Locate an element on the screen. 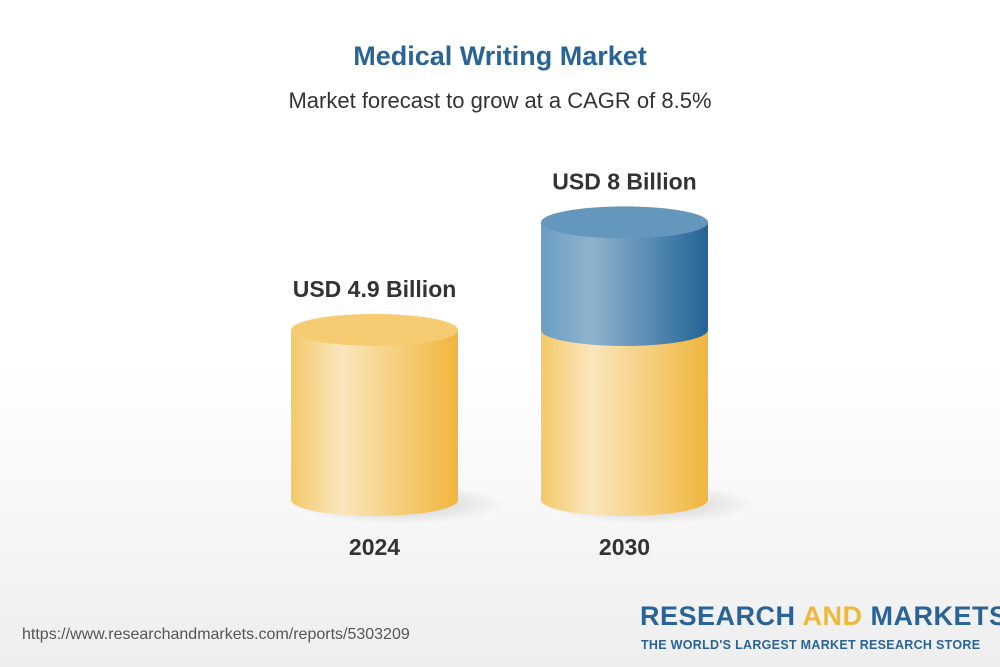 This screenshot has height=667, width=1000. bar-2024 is located at coordinates (374, 422).